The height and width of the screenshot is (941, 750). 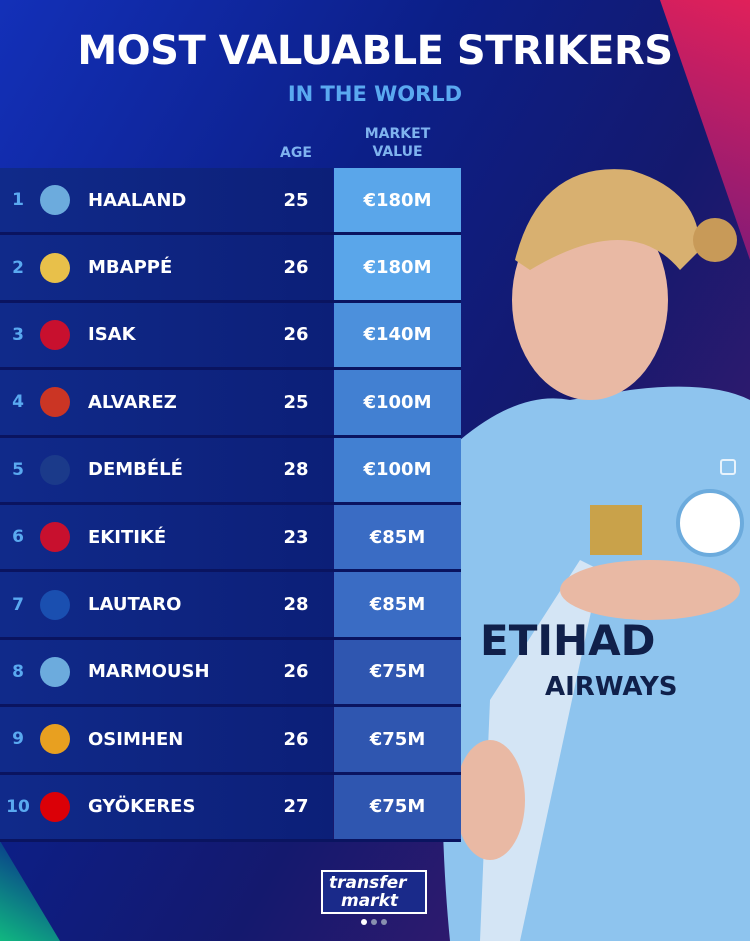 I want to click on rank: 10, so click(x=18, y=806).